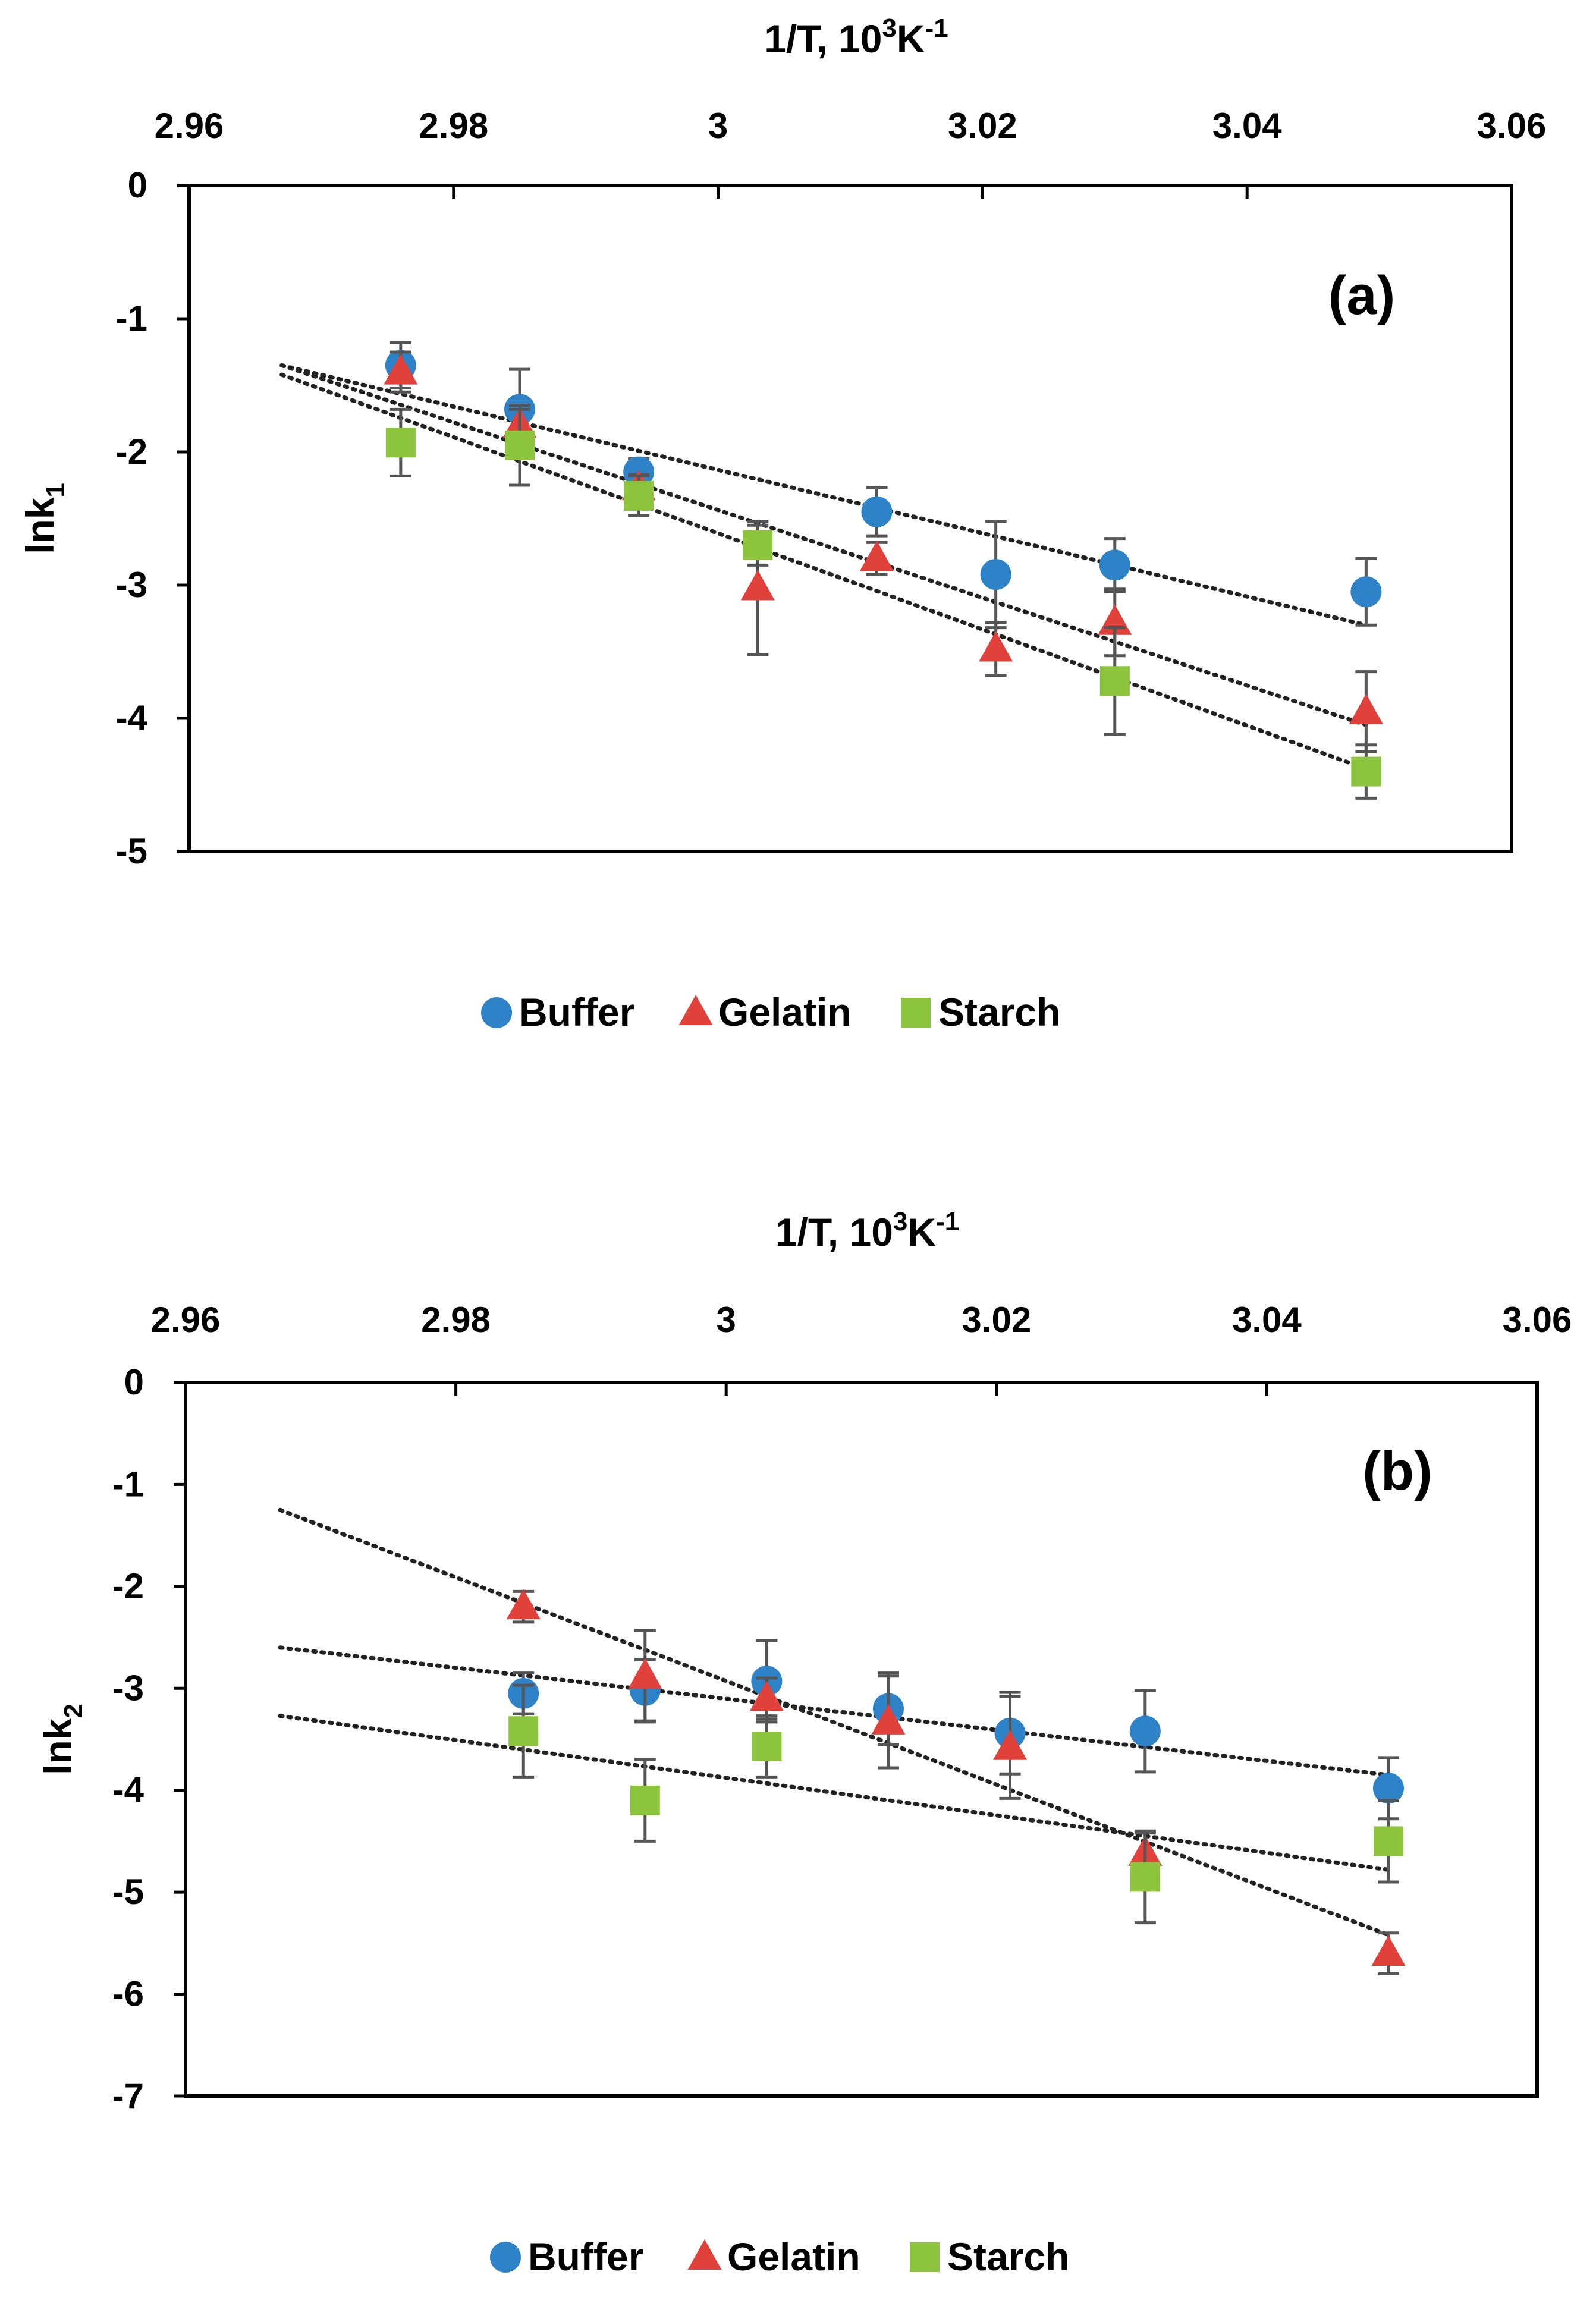  Describe the element at coordinates (128, 2096) in the screenshot. I see `y-tick-label: -7` at that location.